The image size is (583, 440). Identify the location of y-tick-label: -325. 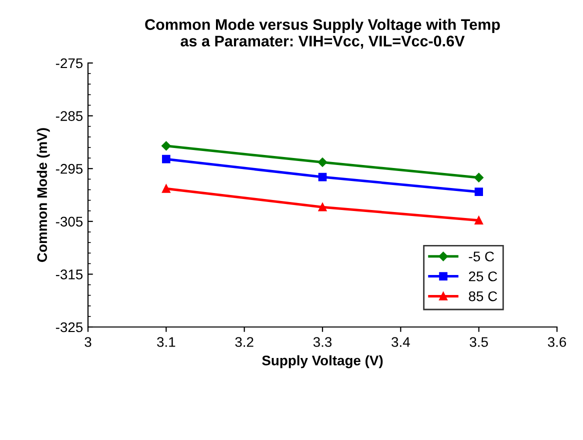
(69, 327).